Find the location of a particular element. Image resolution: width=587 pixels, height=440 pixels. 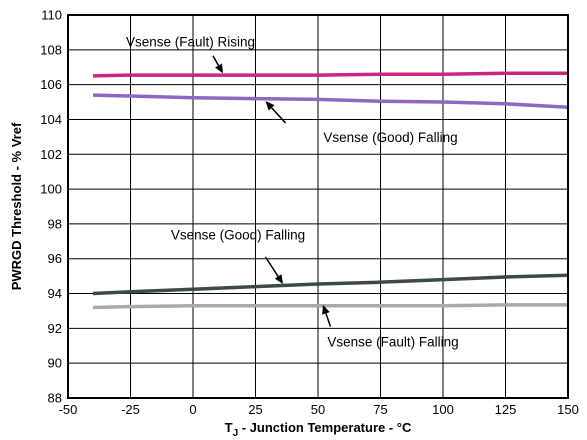

y-tick-label: 94 is located at coordinates (55, 293).